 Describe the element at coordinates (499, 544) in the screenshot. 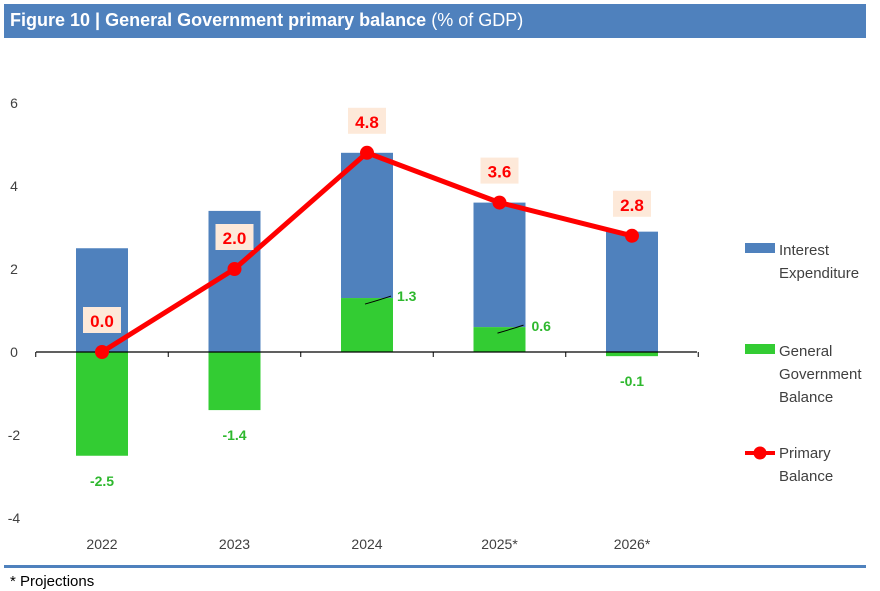

I see `x-tick-label: 2025*` at that location.